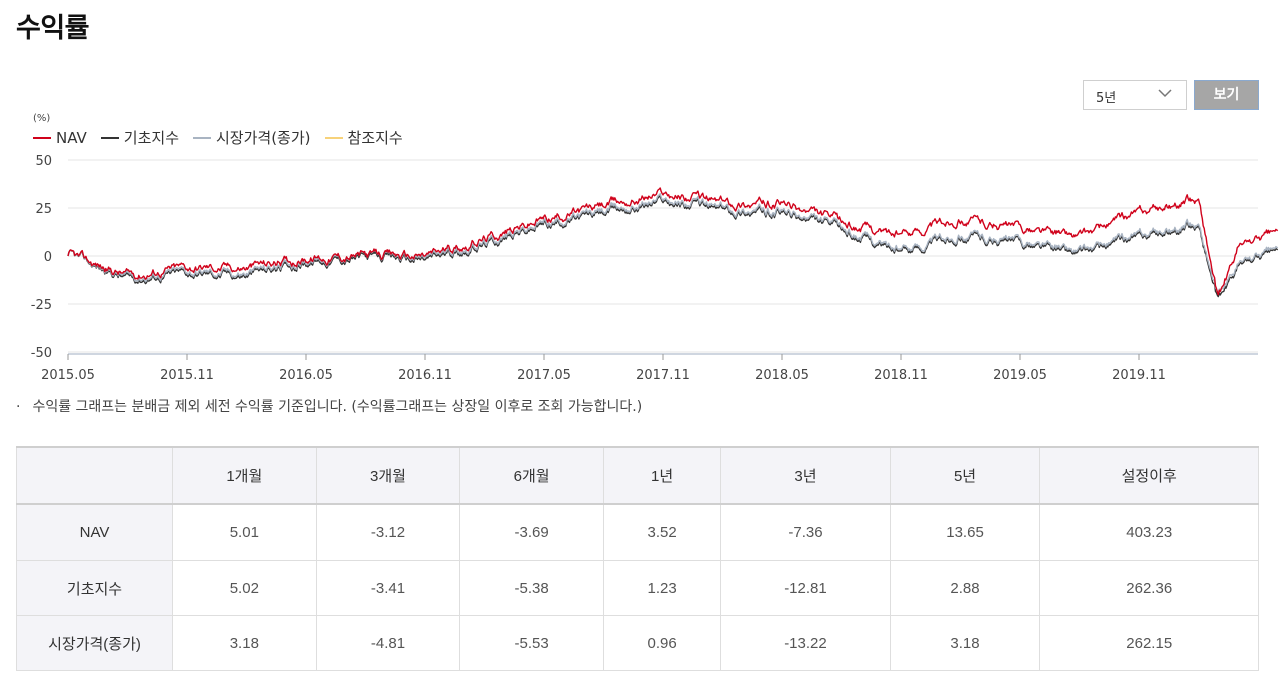 The height and width of the screenshot is (681, 1280). Describe the element at coordinates (202, 137) in the screenshot. I see `legend-swatch-market-price` at that location.